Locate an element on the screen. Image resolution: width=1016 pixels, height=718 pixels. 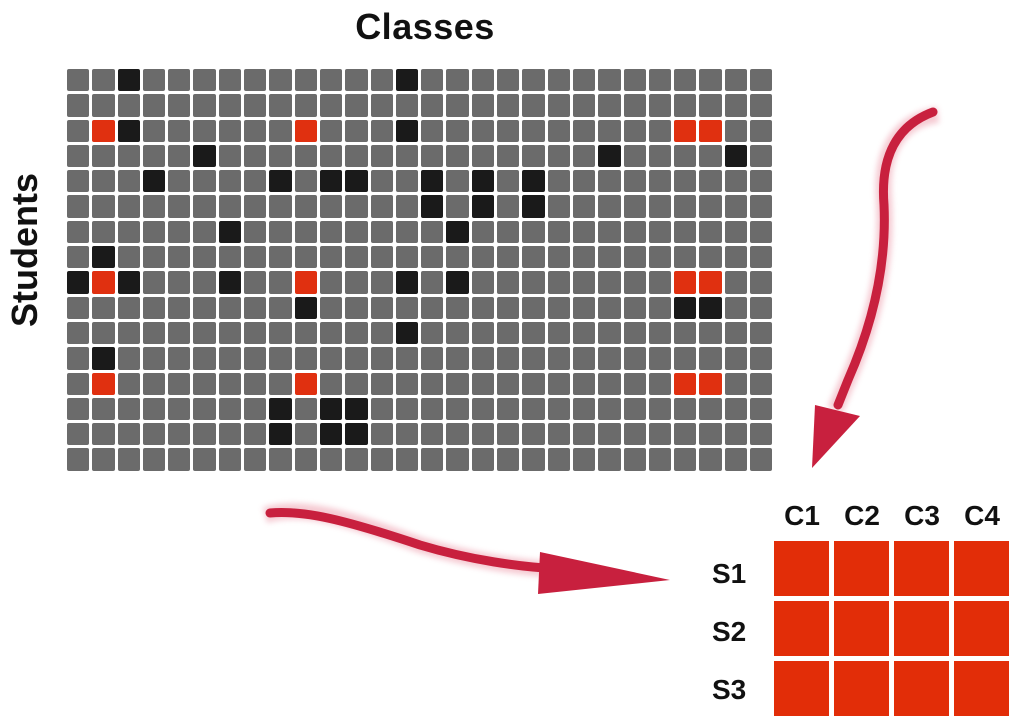
column-label-c3: C3 is located at coordinates (922, 515).